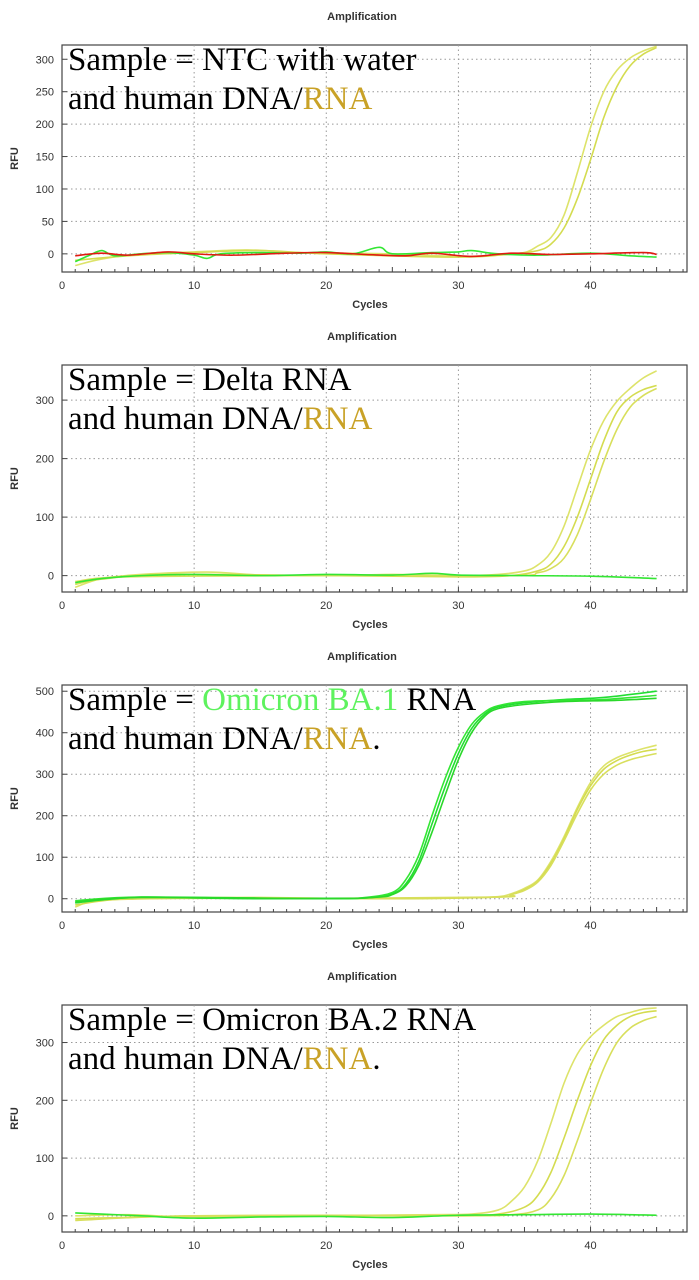  What do you see at coordinates (300, 700) in the screenshot?
I see `annotation-segment: Omicron BA.1` at bounding box center [300, 700].